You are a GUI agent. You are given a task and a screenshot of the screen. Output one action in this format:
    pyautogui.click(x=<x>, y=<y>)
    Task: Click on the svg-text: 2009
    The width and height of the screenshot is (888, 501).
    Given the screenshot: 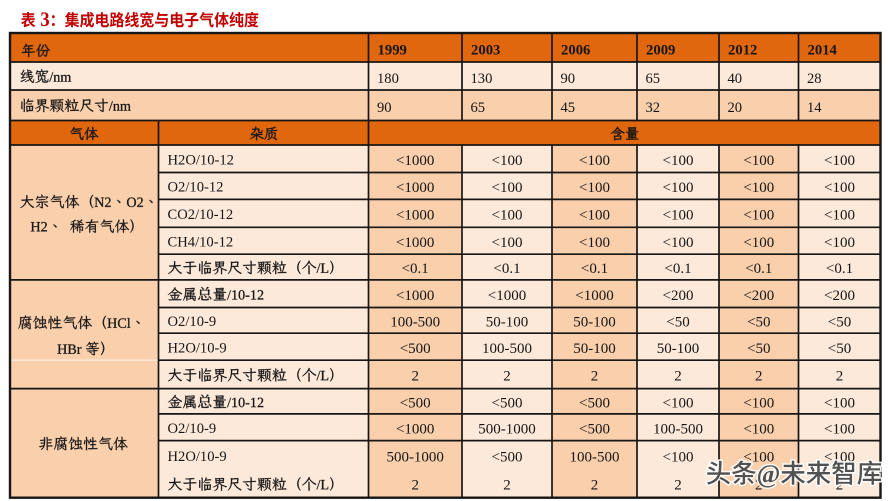 What is the action you would take?
    pyautogui.click(x=660, y=51)
    